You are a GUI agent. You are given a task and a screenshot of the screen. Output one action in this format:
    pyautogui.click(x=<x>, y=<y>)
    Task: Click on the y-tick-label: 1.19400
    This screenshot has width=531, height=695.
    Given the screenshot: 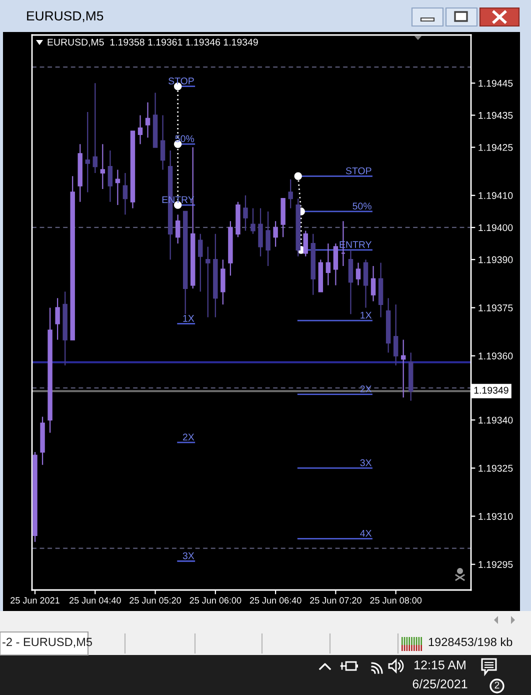 What is the action you would take?
    pyautogui.click(x=495, y=228)
    